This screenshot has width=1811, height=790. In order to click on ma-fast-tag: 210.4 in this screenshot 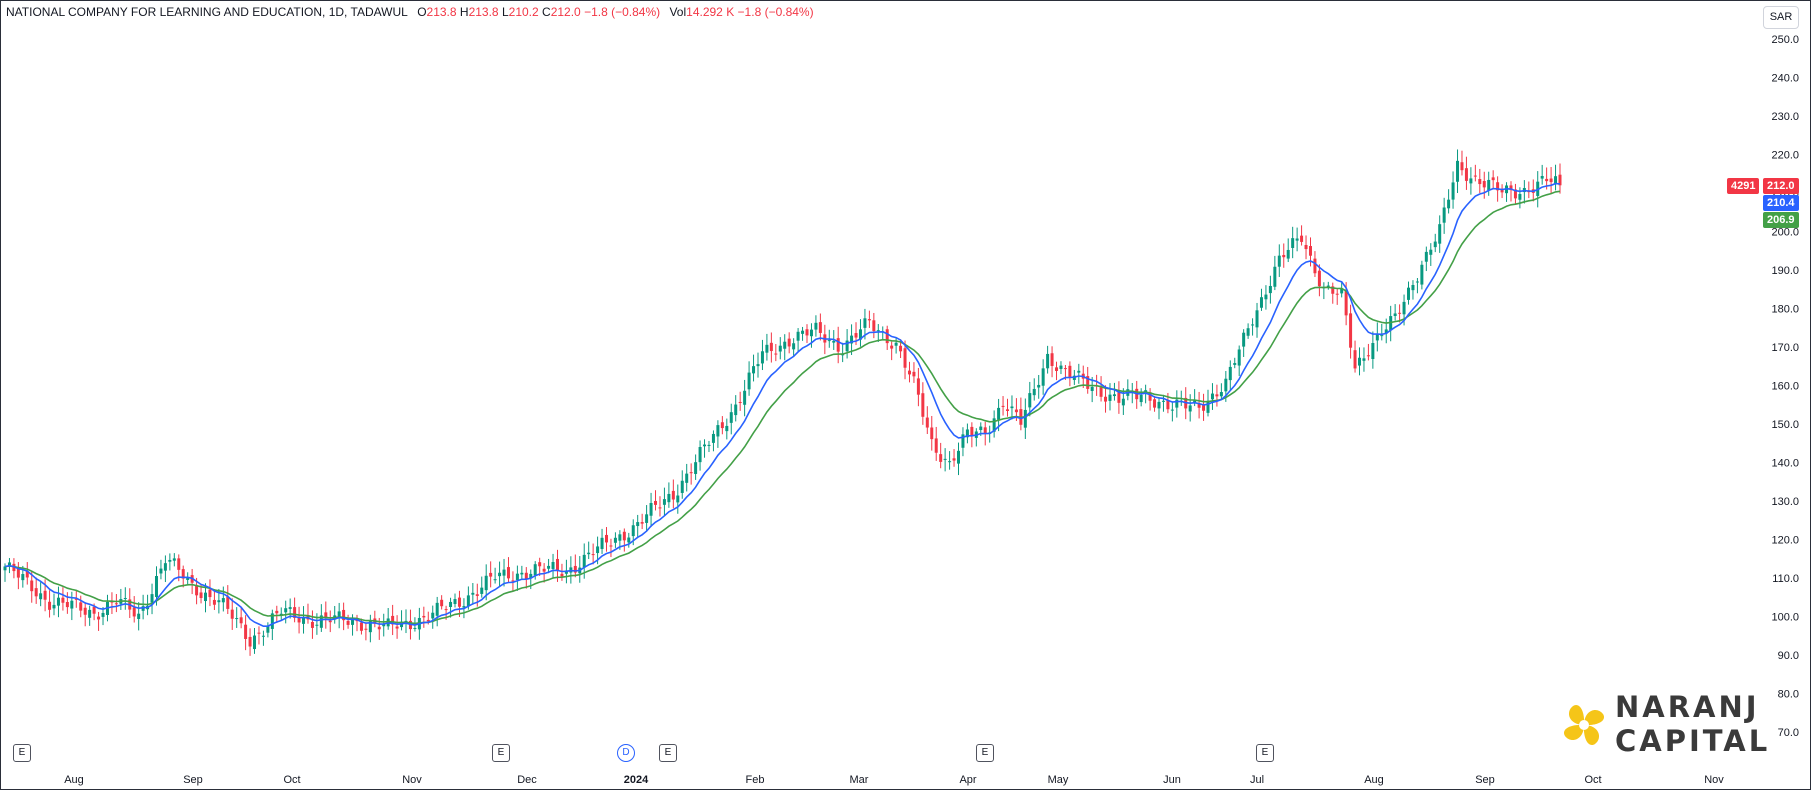, I will do `click(1781, 203)`.